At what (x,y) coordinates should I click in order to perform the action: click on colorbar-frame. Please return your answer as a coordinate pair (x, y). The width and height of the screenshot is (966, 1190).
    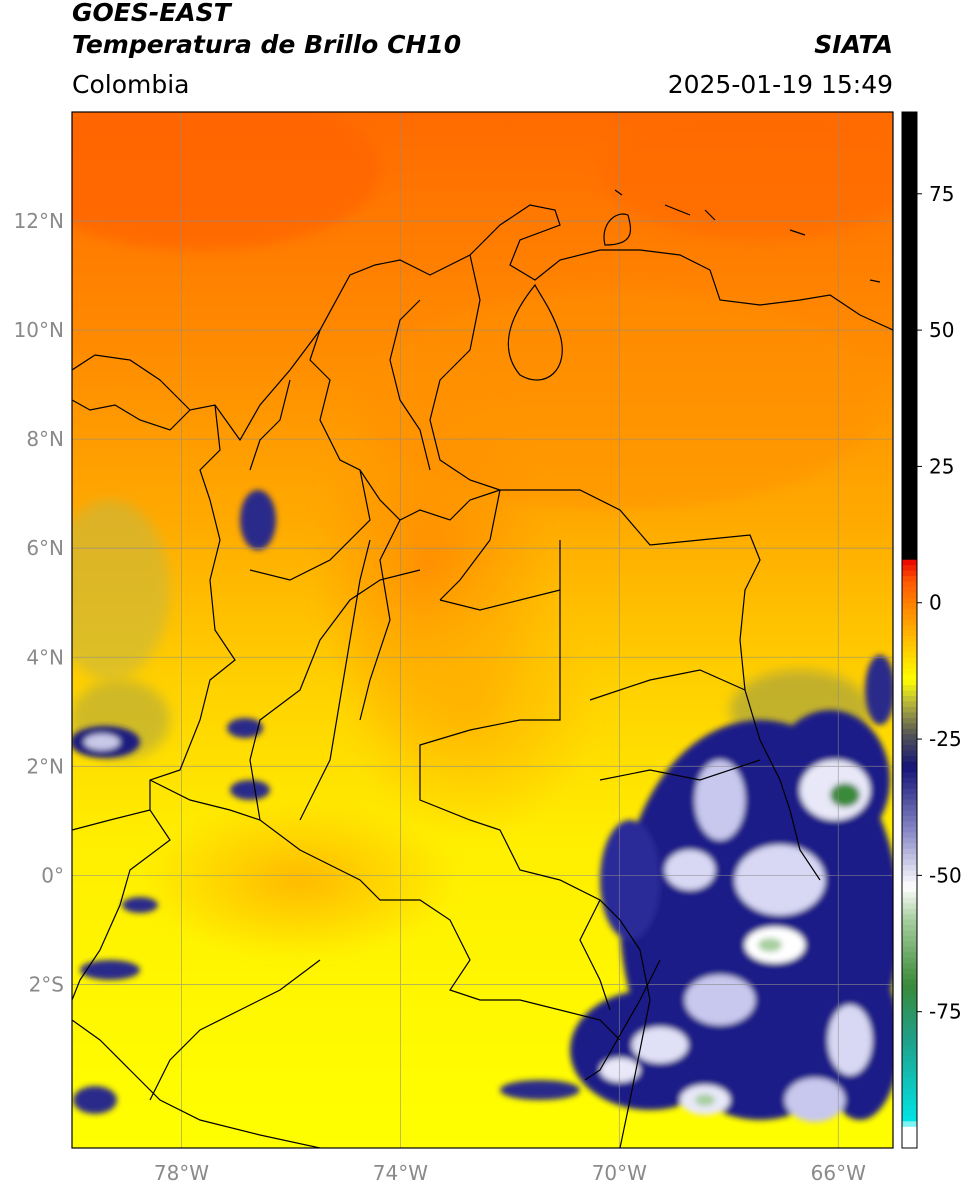
    Looking at the image, I should click on (909, 630).